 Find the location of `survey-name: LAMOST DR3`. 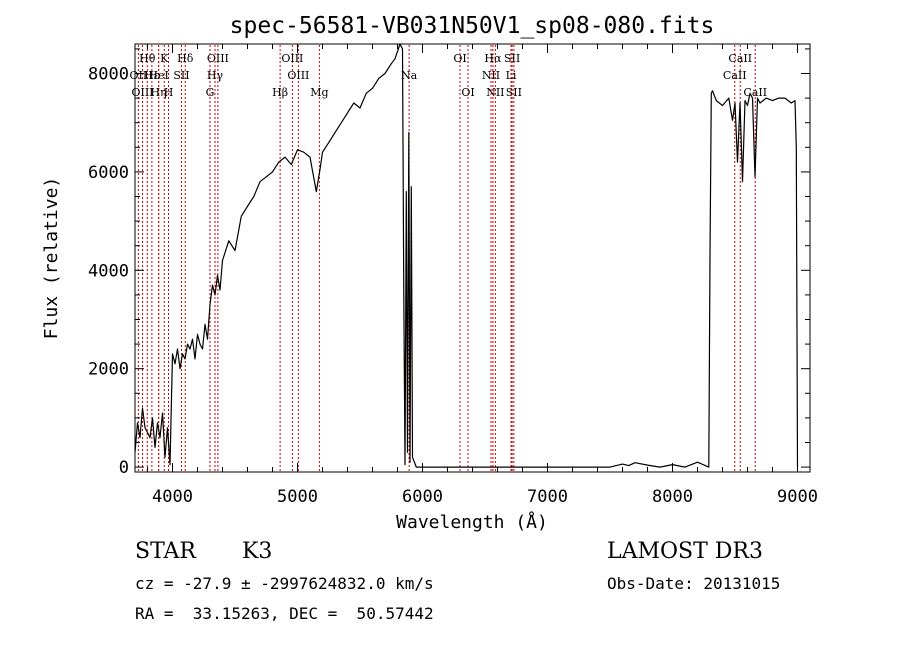

survey-name: LAMOST DR3 is located at coordinates (685, 551).